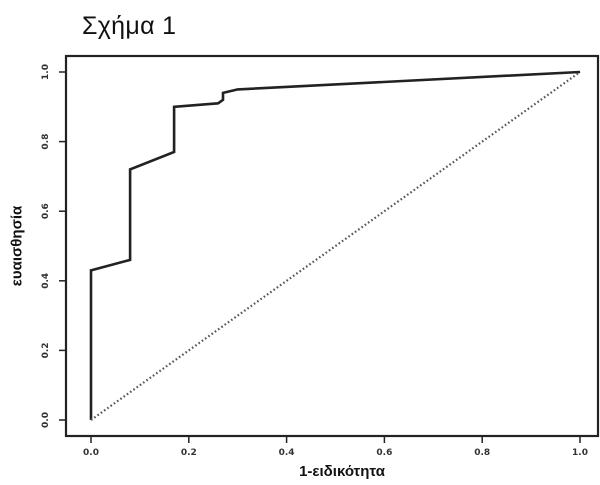  I want to click on x-tick-label: 0.4, so click(287, 453).